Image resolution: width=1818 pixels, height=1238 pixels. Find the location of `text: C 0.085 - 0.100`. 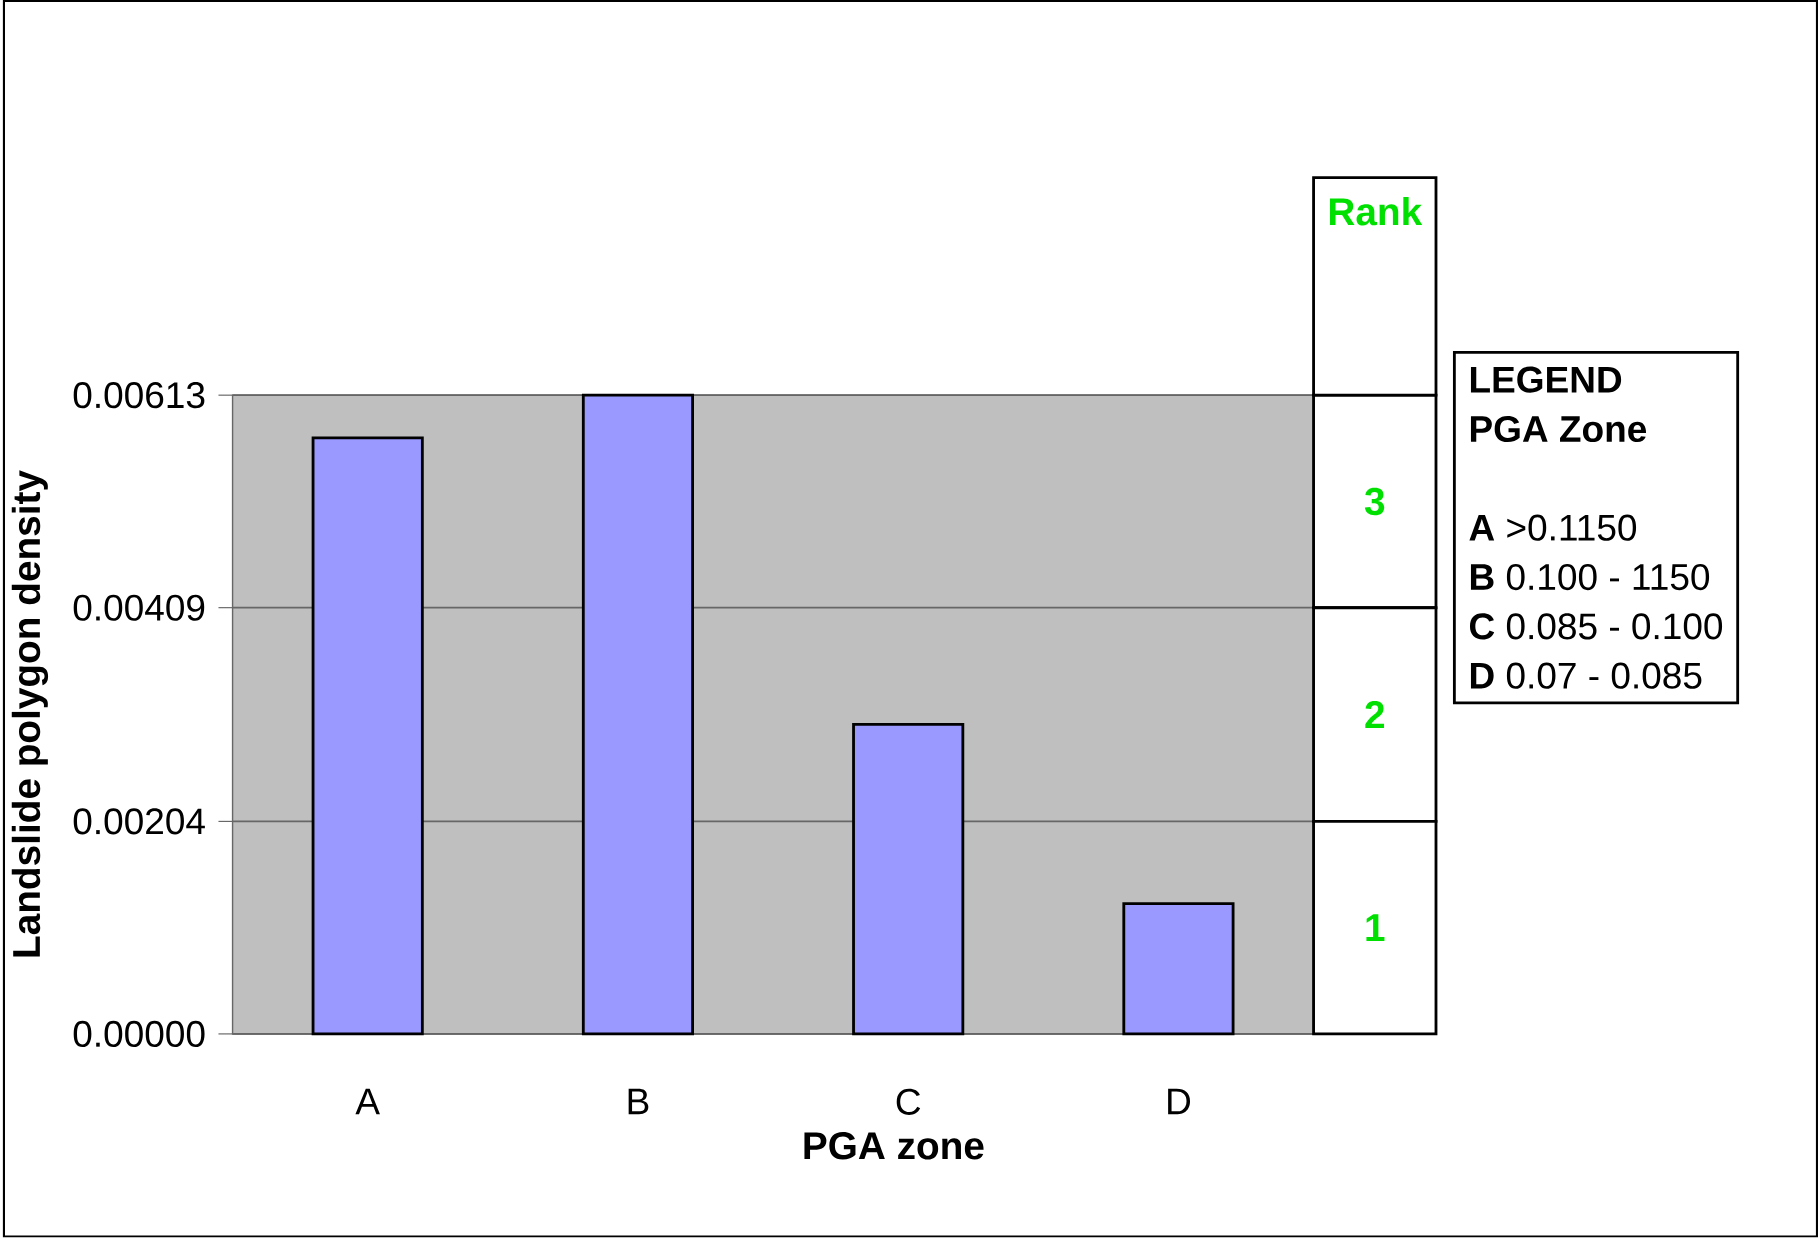

text: C 0.085 - 0.100 is located at coordinates (1596, 626).